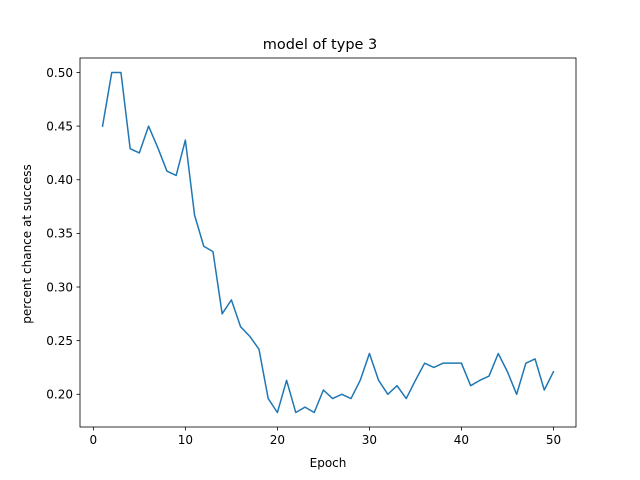 The height and width of the screenshot is (480, 640). I want to click on y-tick-label: 0.20, so click(59, 395).